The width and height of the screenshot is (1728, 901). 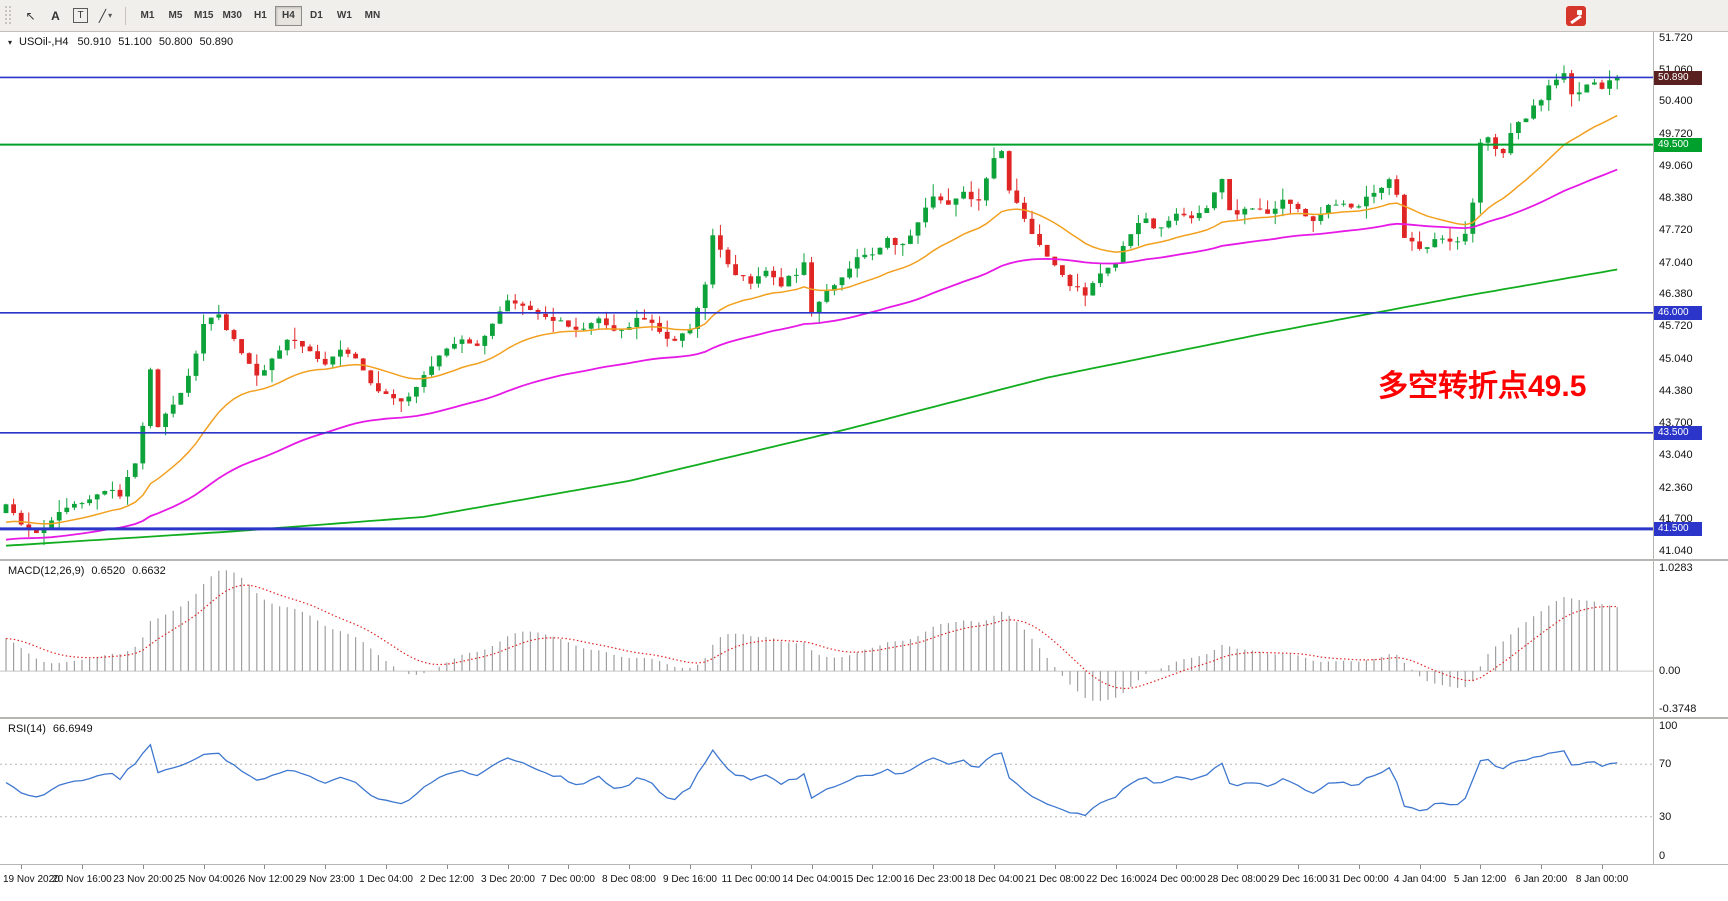 I want to click on timeframe-button-m5: M5, so click(x=175, y=16).